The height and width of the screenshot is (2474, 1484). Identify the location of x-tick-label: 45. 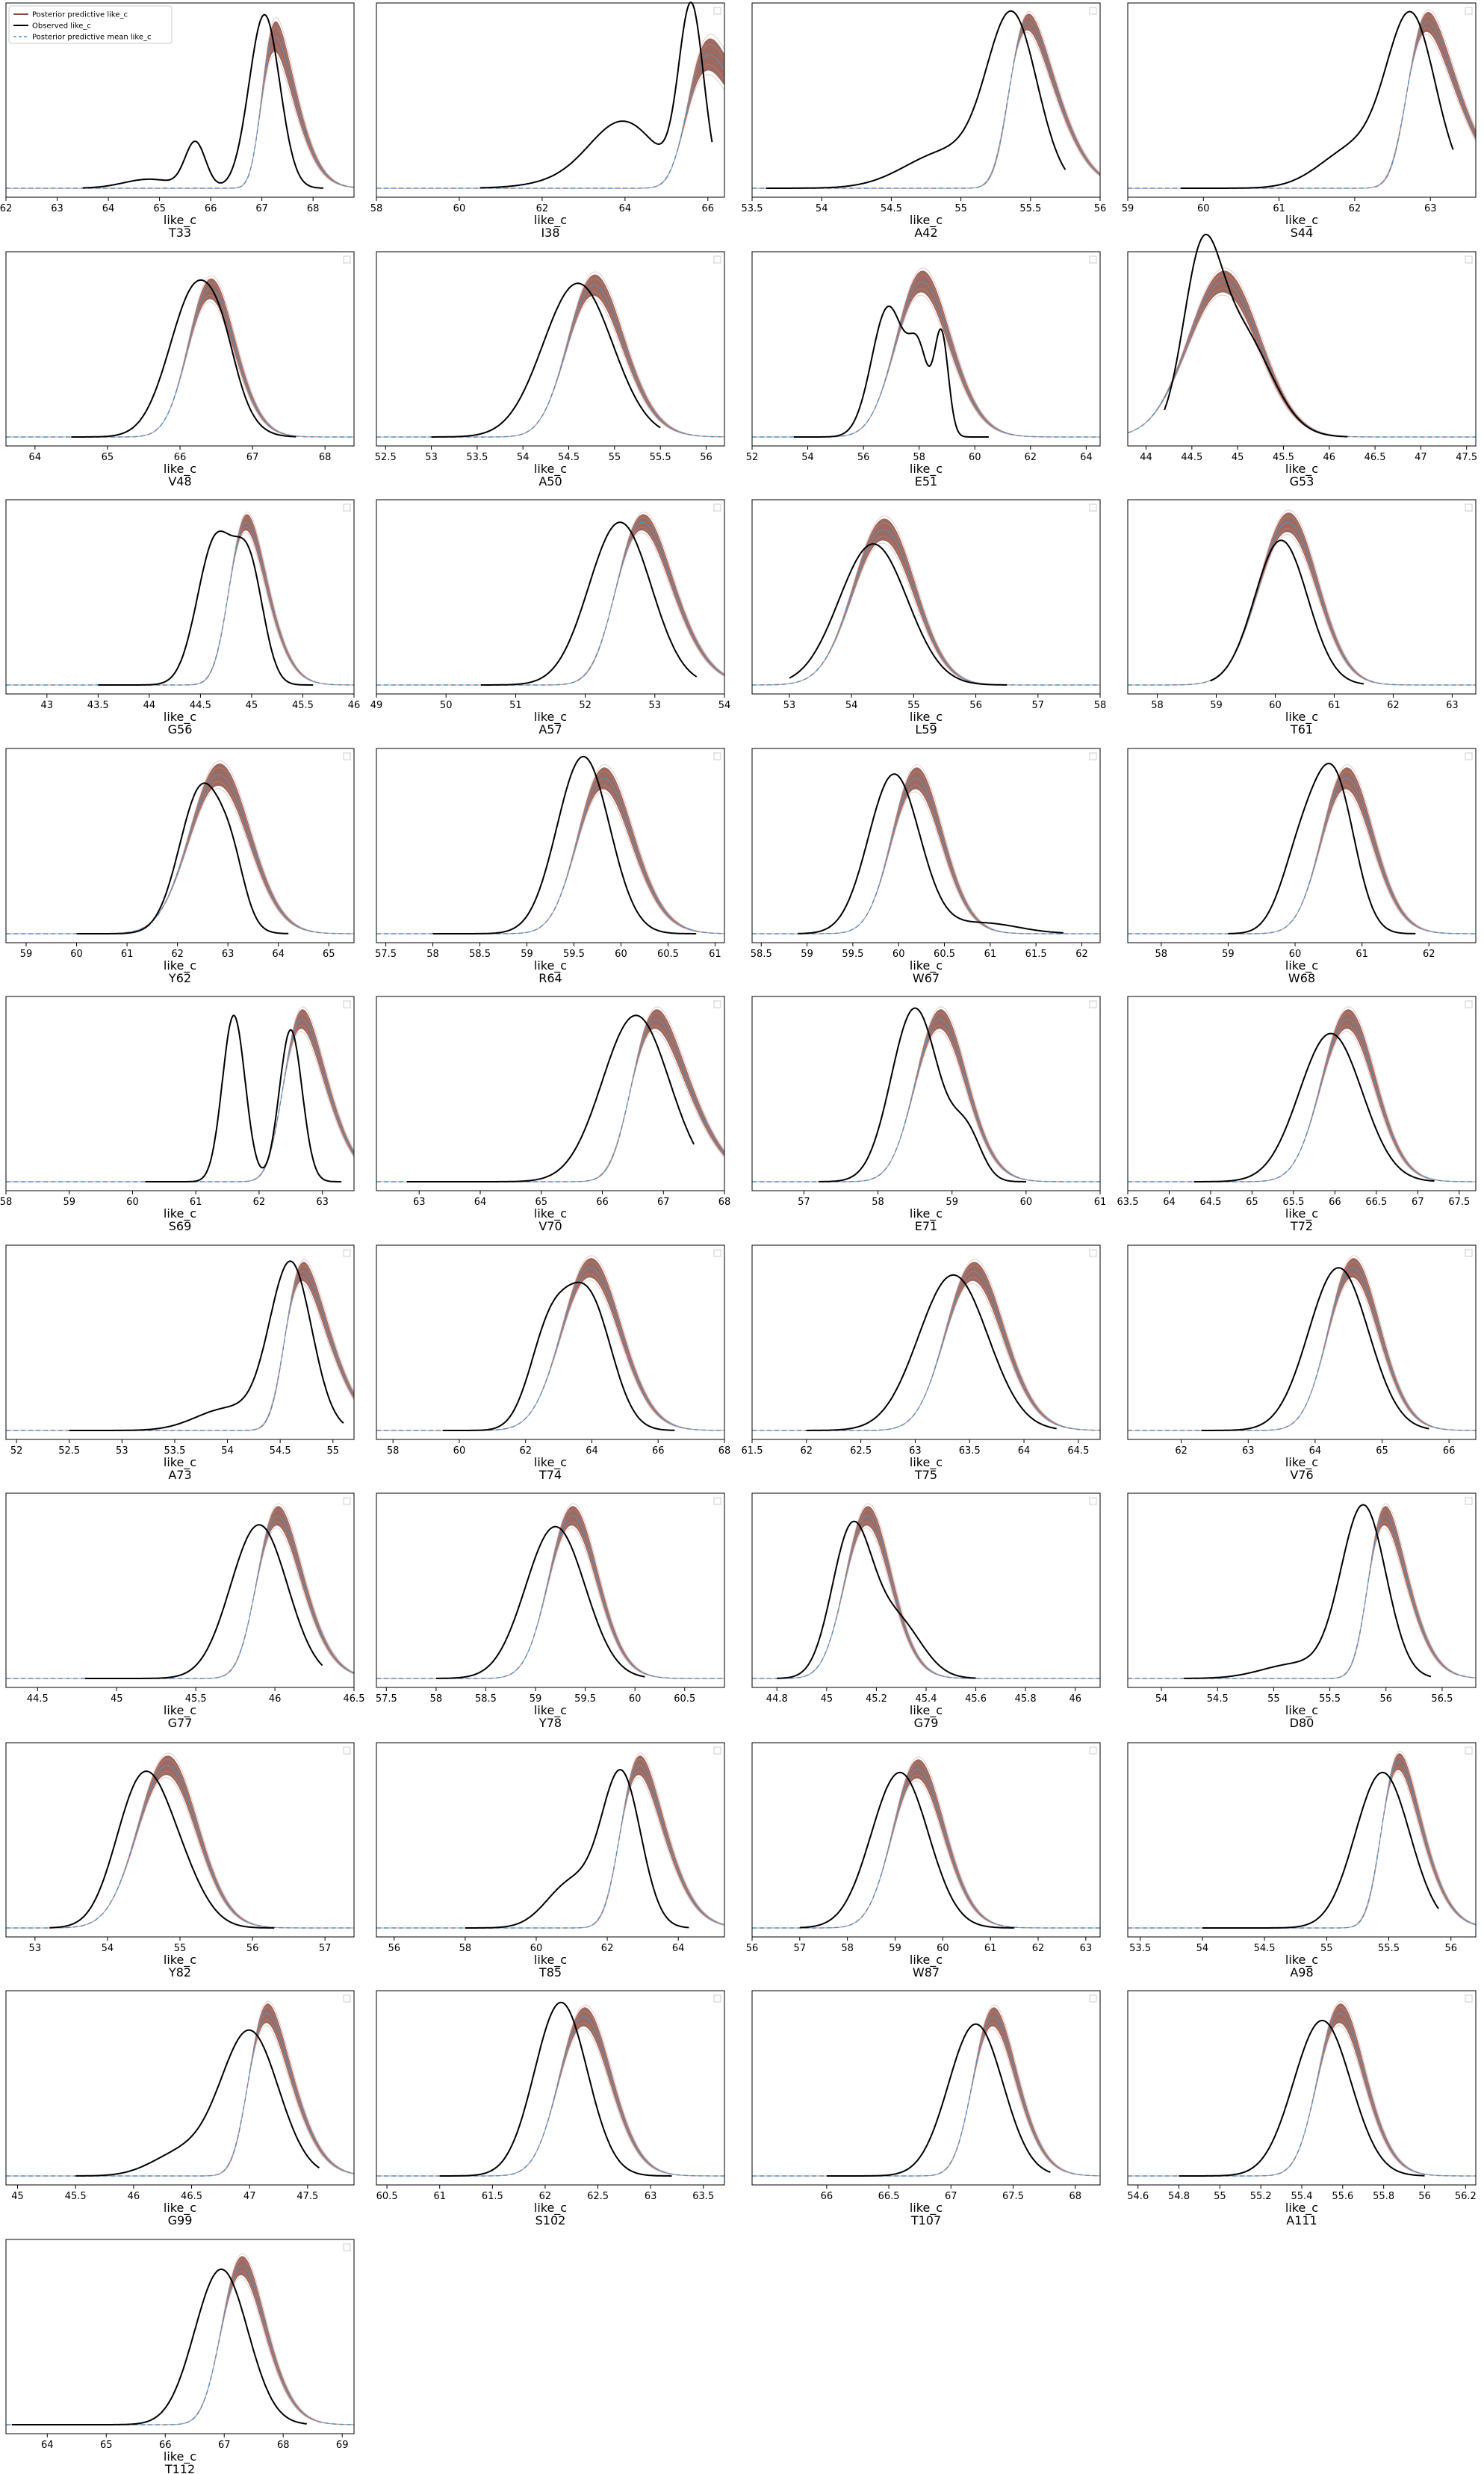
(252, 705).